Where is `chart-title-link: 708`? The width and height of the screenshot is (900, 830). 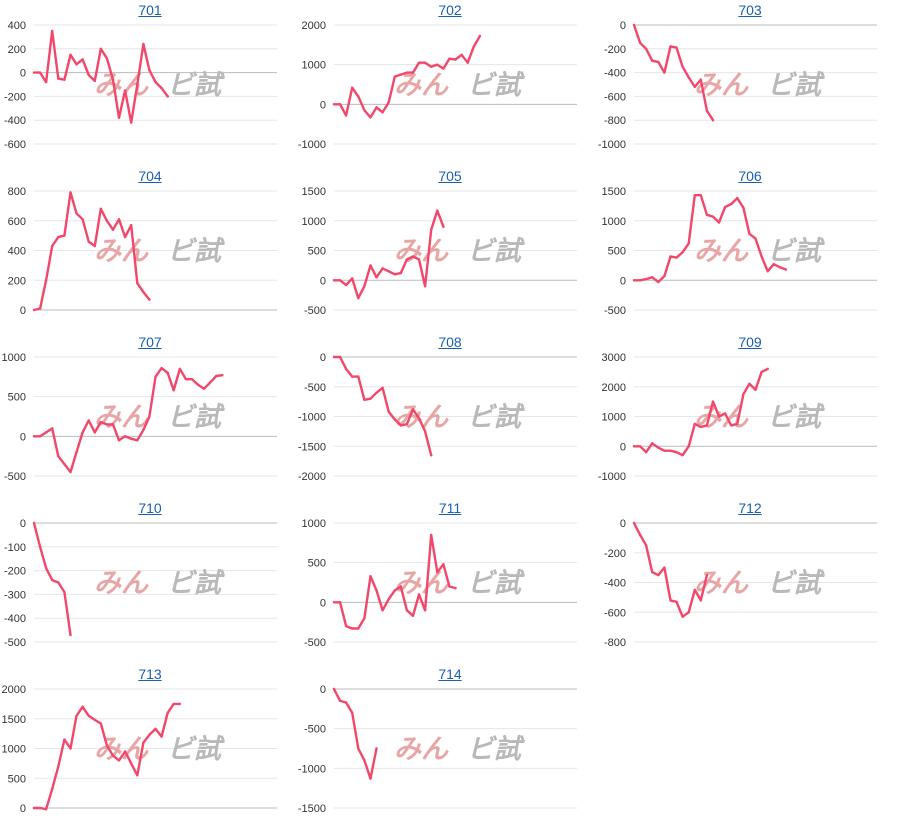 chart-title-link: 708 is located at coordinates (450, 342).